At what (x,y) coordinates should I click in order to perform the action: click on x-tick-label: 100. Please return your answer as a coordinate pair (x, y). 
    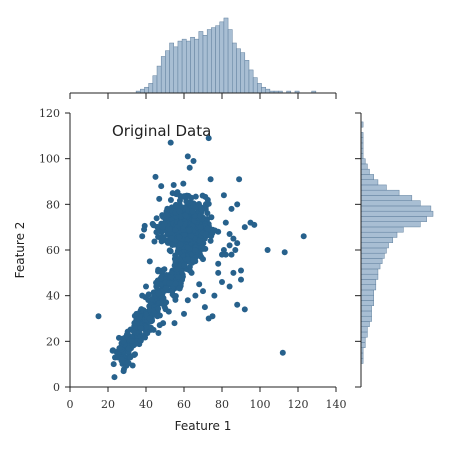
    Looking at the image, I should click on (260, 404).